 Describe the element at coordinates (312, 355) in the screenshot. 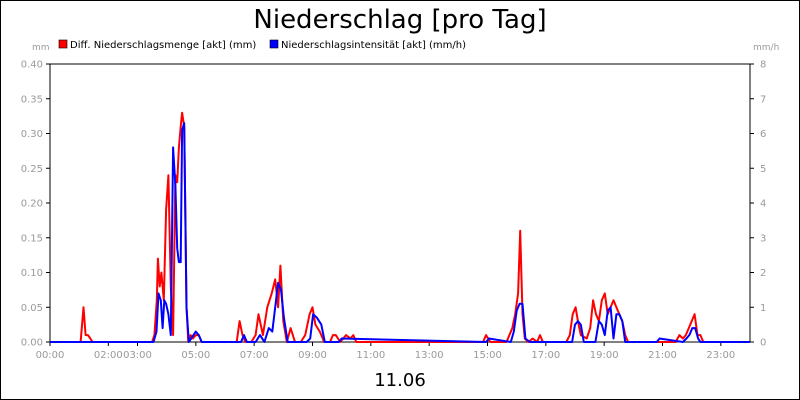

I see `x-tick-label: 09:00` at that location.